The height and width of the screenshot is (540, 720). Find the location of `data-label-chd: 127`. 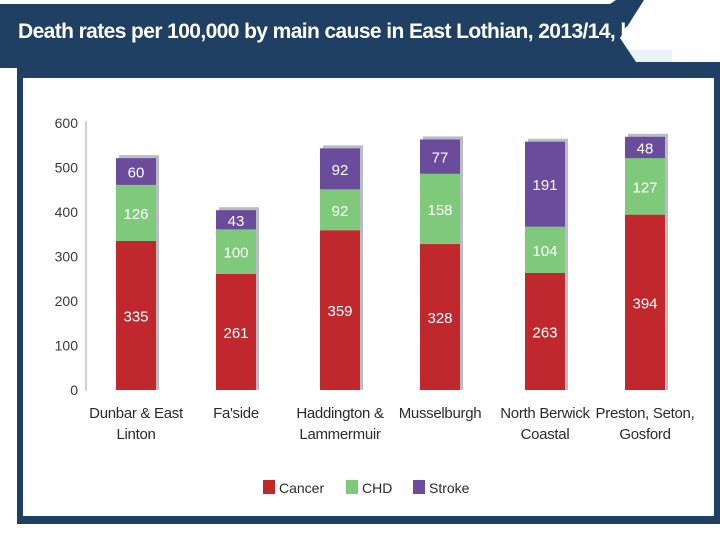

data-label-chd: 127 is located at coordinates (644, 187).